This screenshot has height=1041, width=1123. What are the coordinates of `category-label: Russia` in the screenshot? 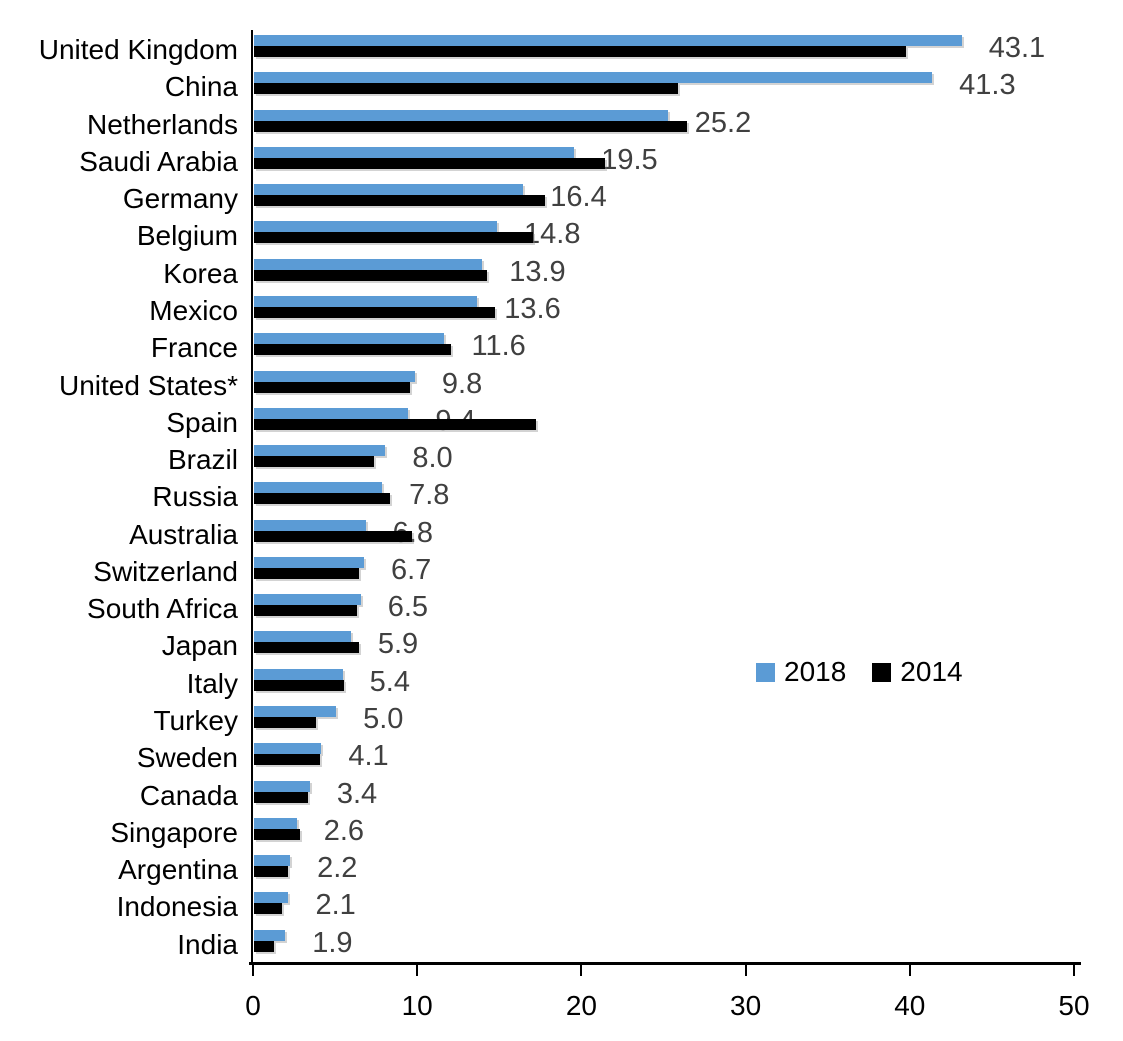 It's located at (195, 497).